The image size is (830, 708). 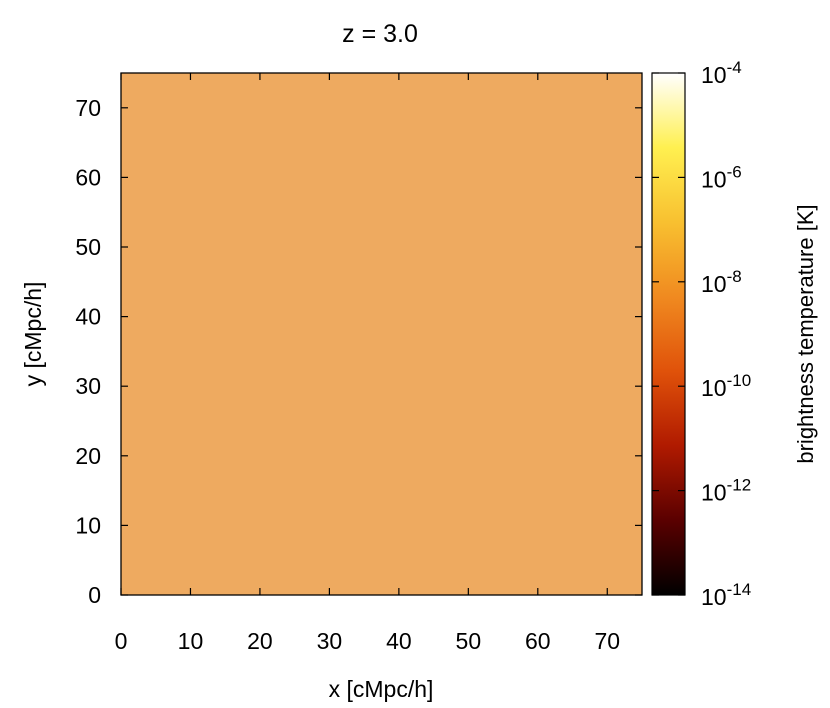 I want to click on y-tick-label: 50, so click(x=88, y=247).